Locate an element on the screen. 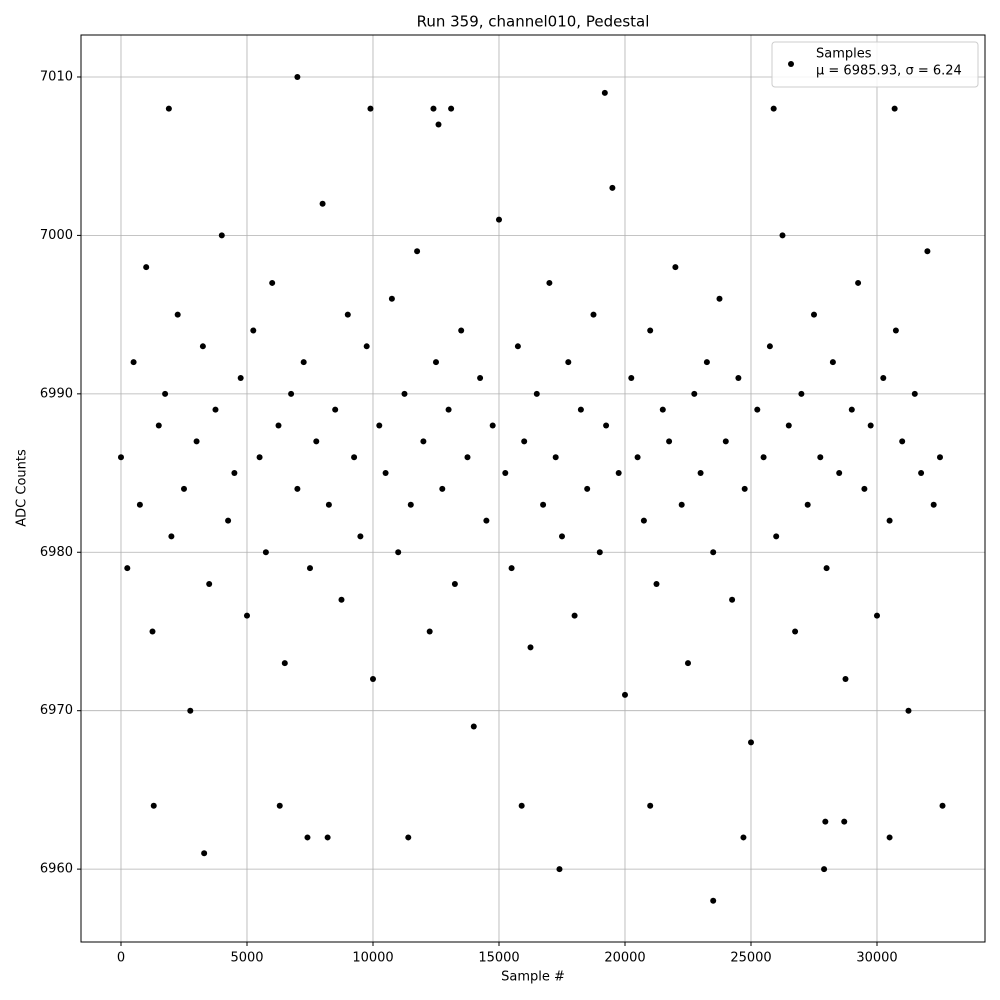 The height and width of the screenshot is (1000, 1000). legend-note: μ = 6985.93, σ = 6.24 is located at coordinates (889, 71).